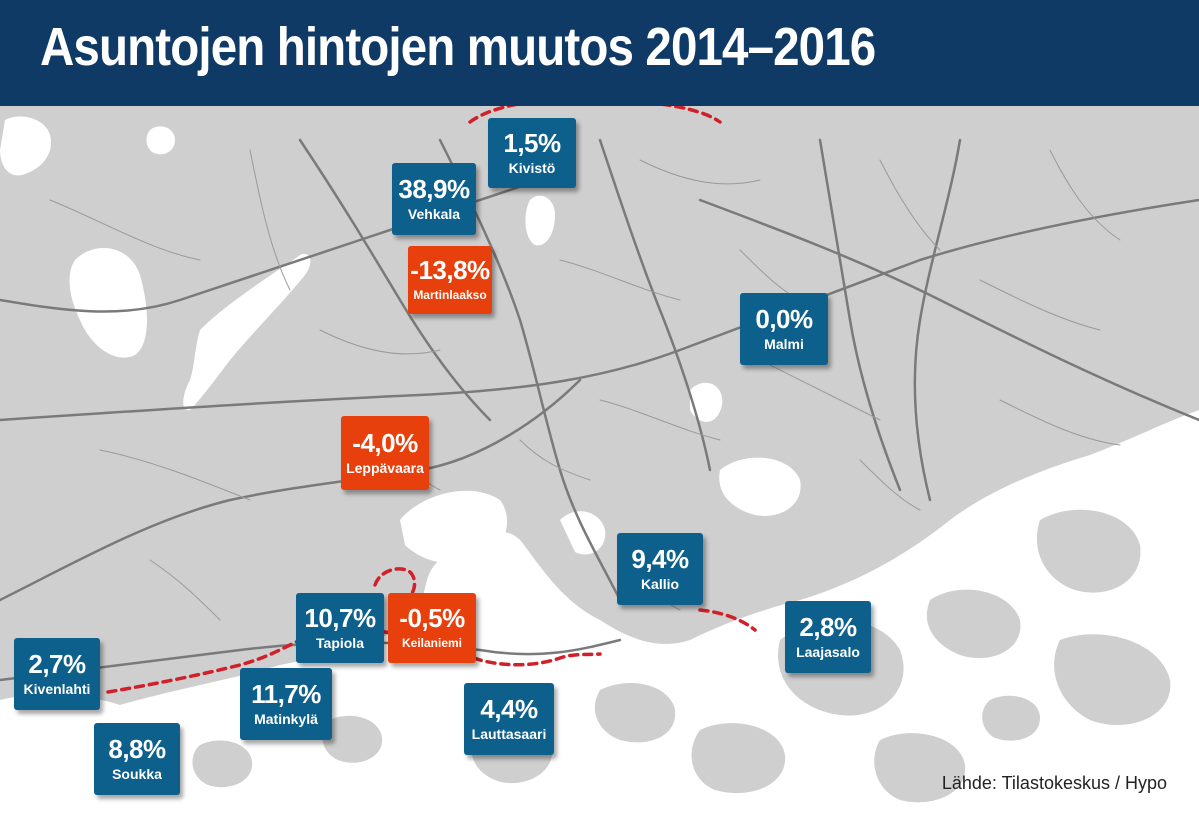 This screenshot has width=1199, height=814. I want to click on area-label-martinlaakso: -13,8% Martinlaakso, so click(450, 280).